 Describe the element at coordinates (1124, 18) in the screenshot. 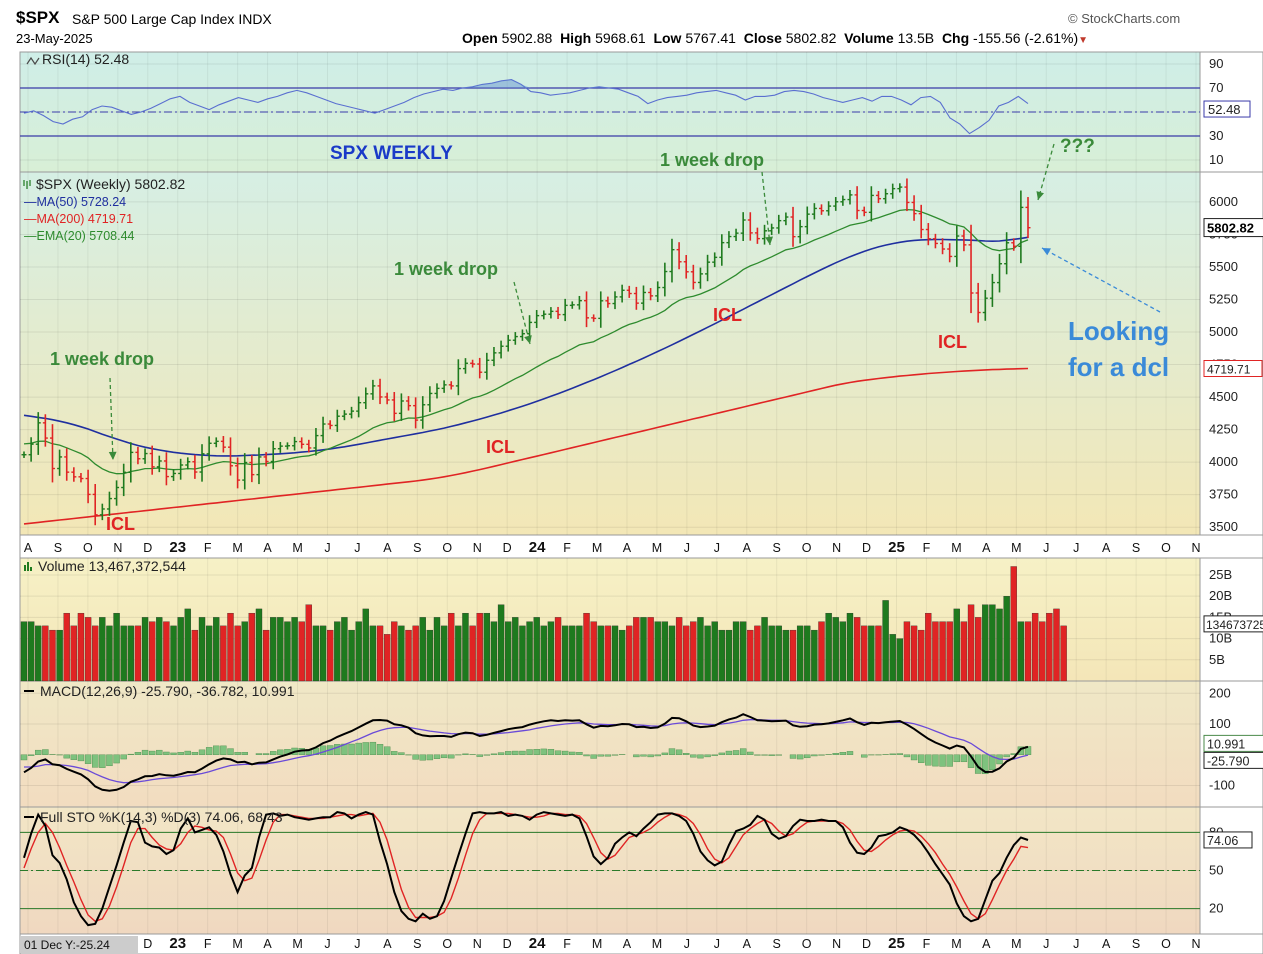

I see `brand-logo: © StockCharts.com` at that location.